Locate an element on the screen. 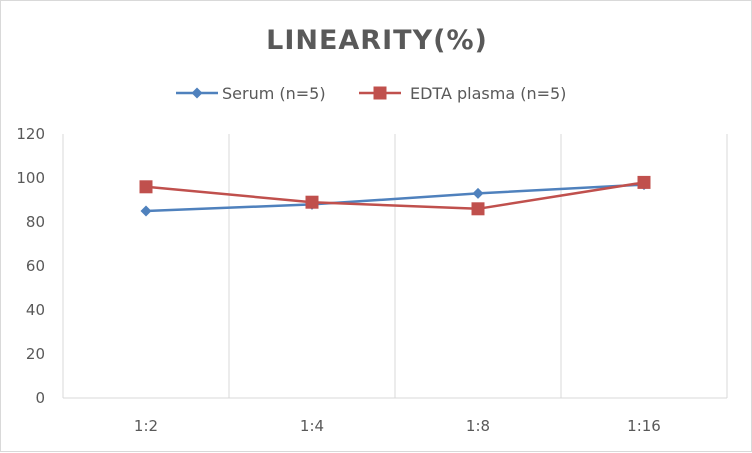 The height and width of the screenshot is (453, 752). legend: Serum (n=5) EDTA plasma (n=5) is located at coordinates (371, 93).